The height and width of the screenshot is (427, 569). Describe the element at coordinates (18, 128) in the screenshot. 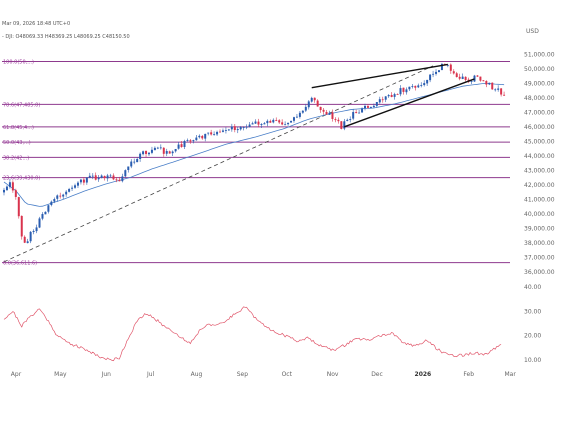

I see `fib-level-label: 61.8(45,4...)` at that location.